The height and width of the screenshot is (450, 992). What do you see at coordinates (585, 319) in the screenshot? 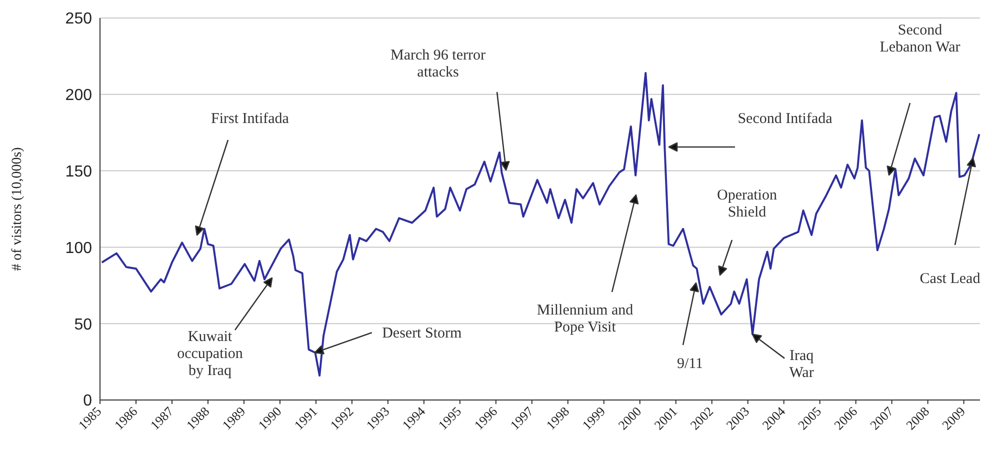
I see `annotation: Millennium and Pope Visit` at bounding box center [585, 319].